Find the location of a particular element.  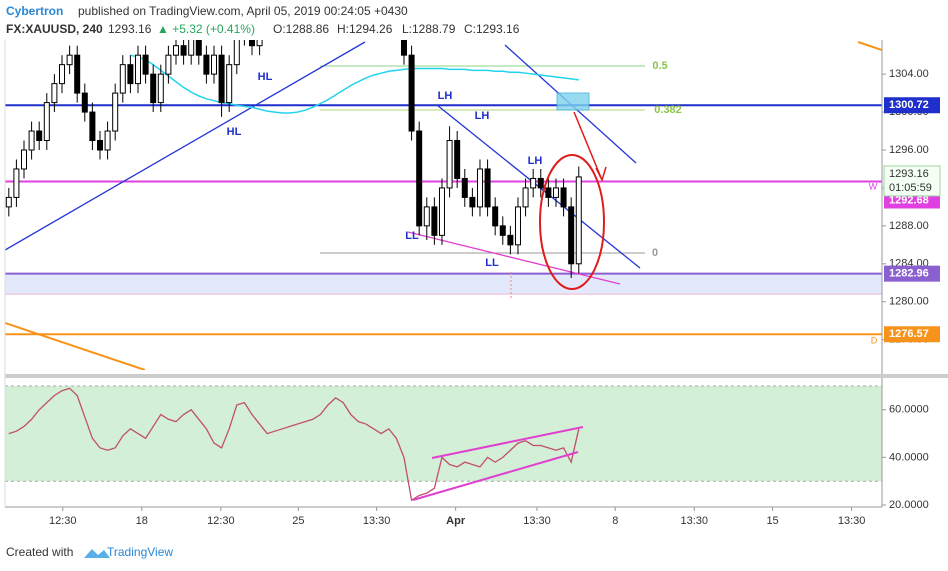

price-badge-label: 1282.96 is located at coordinates (909, 274).